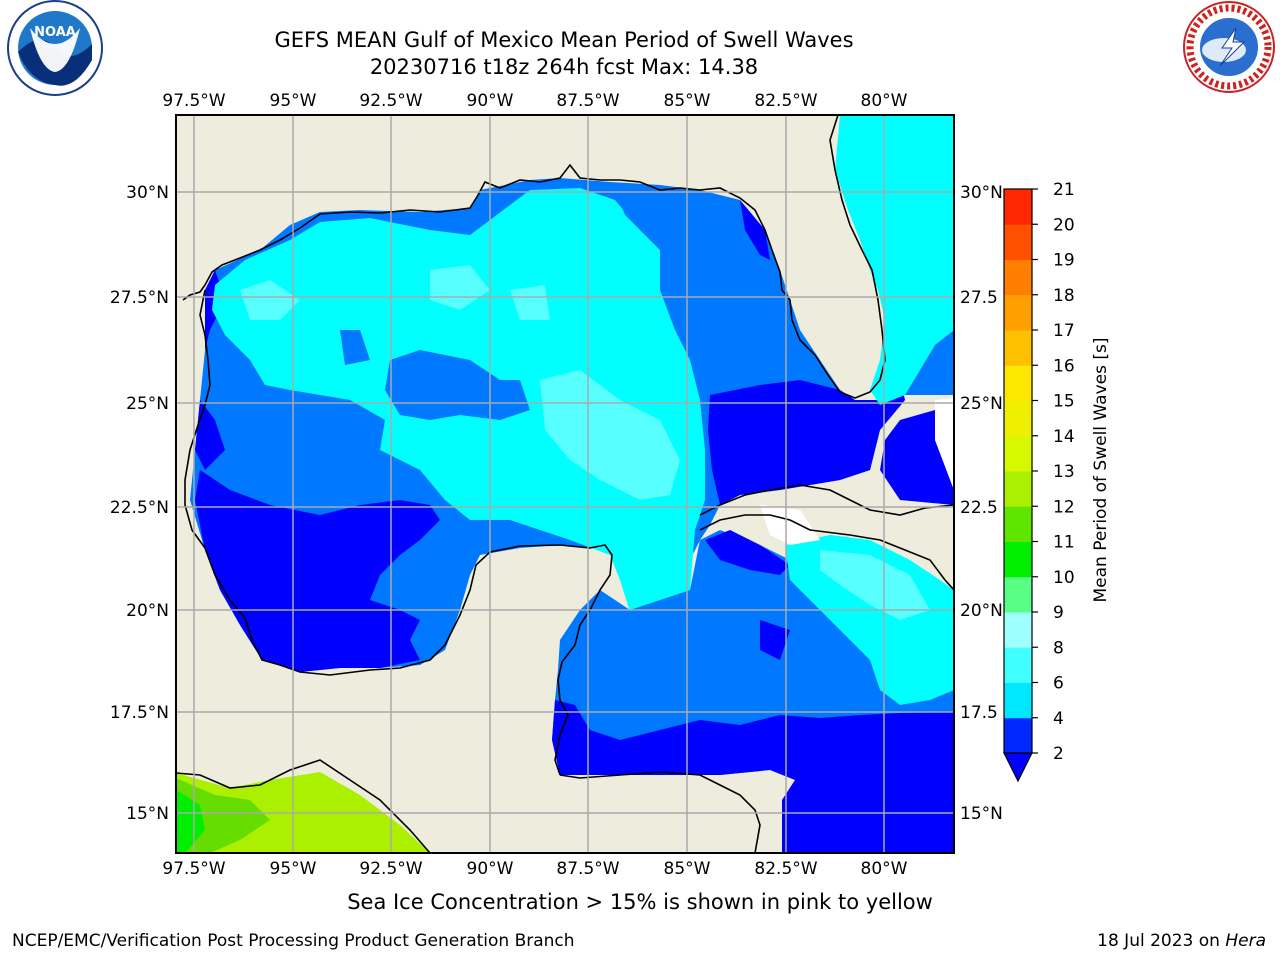  What do you see at coordinates (917, 457) in the screenshot?
I see `atlantic-2-4-strip` at bounding box center [917, 457].